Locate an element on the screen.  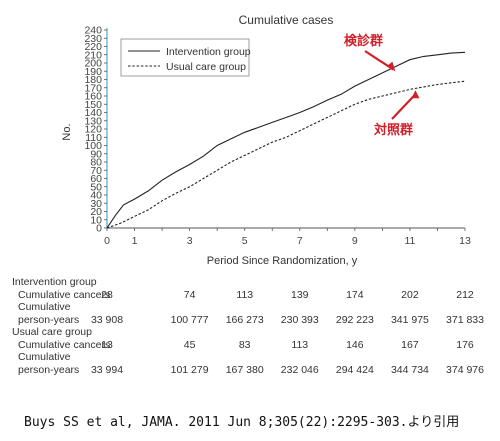
x-tick-label: 3 is located at coordinates (190, 241).